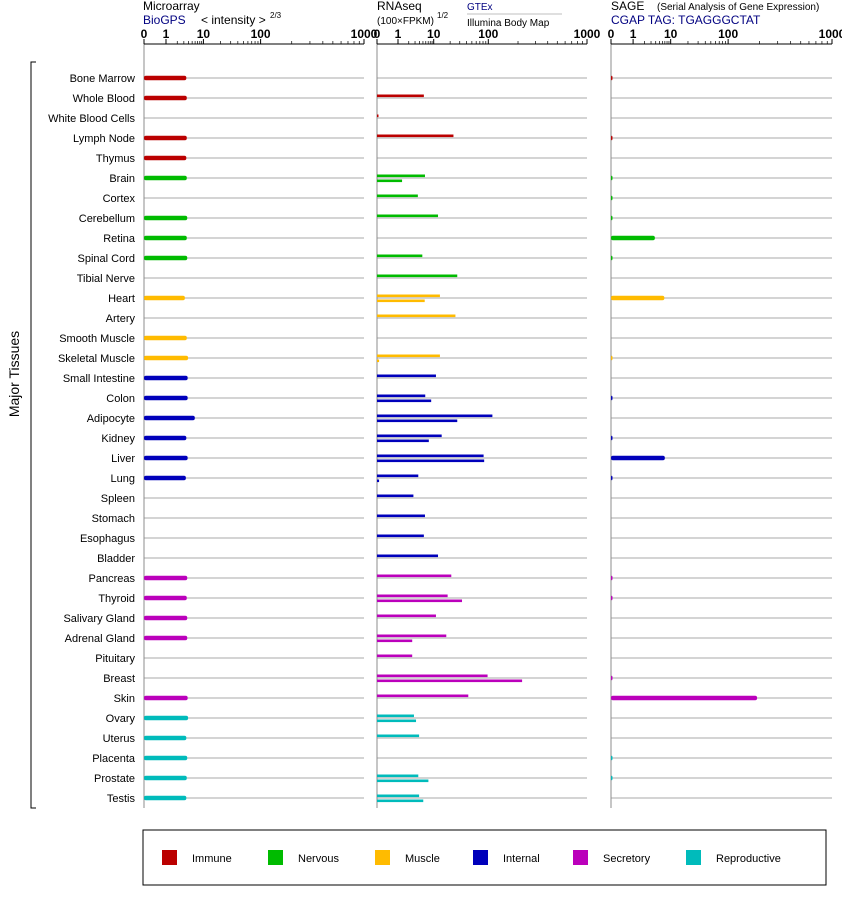  Describe the element at coordinates (633, 238) in the screenshot. I see `bar-retina` at that location.